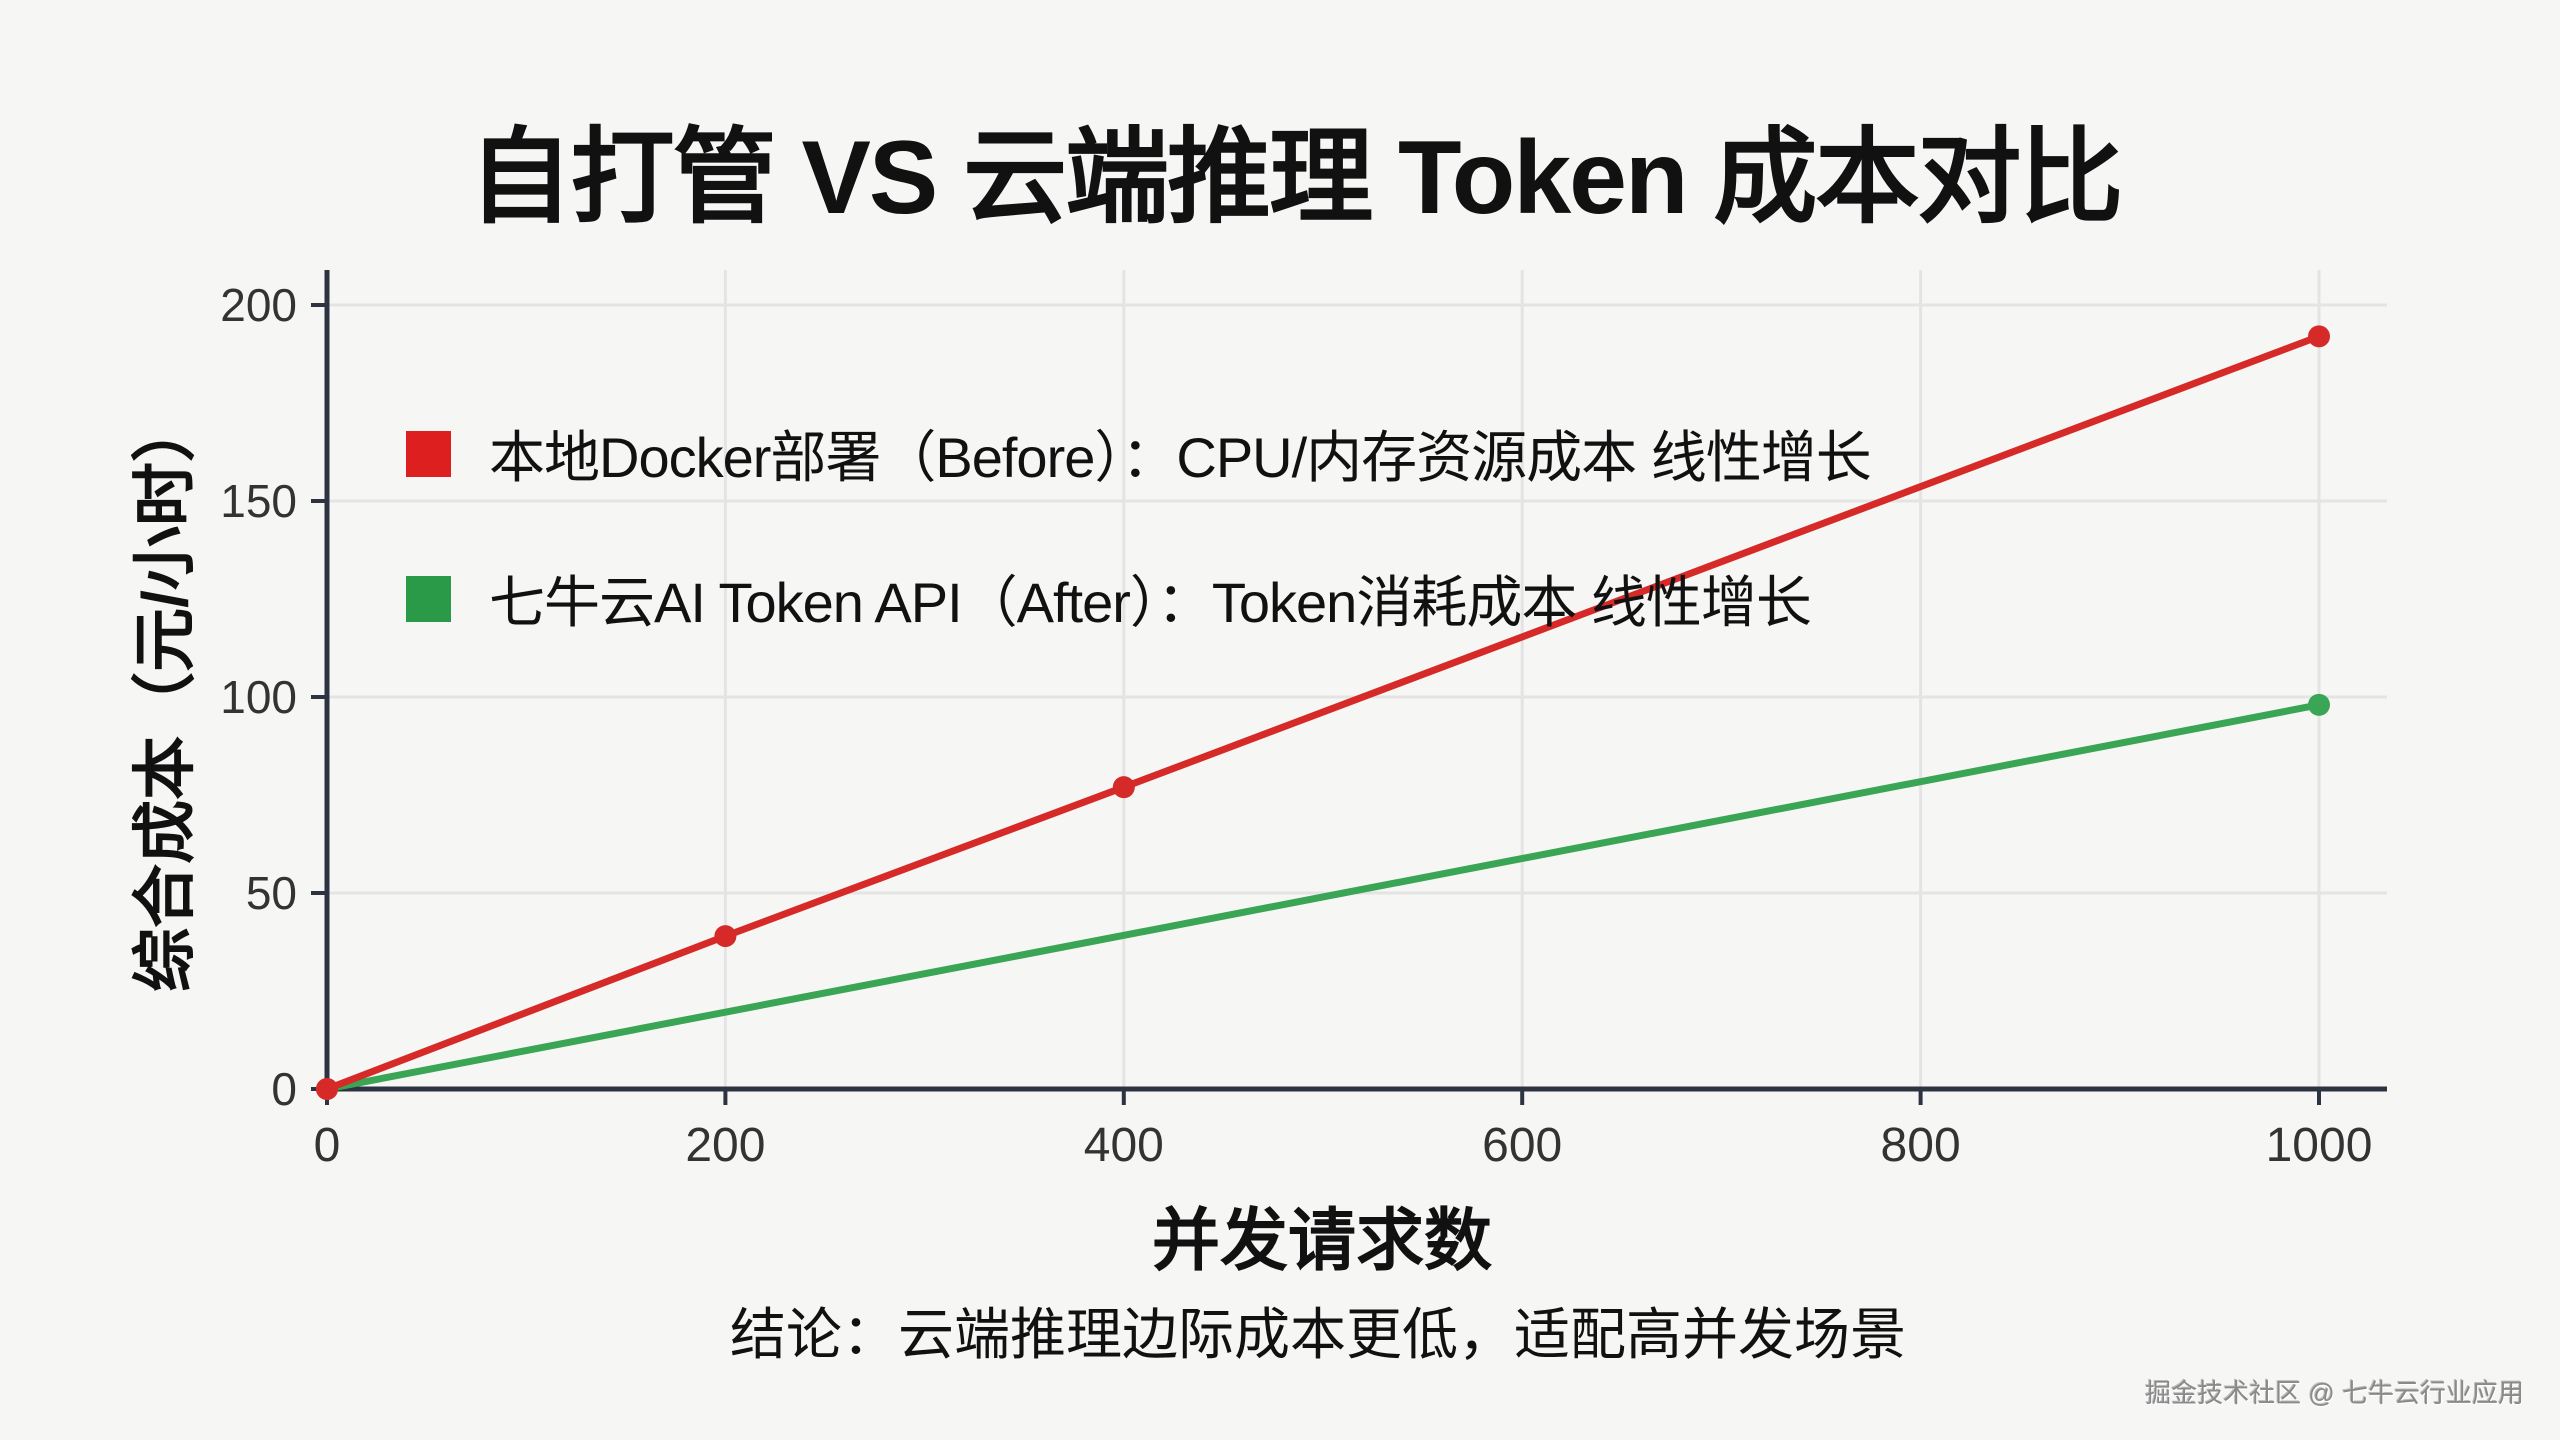 This screenshot has height=1440, width=2560. What do you see at coordinates (2334, 1393) in the screenshot?
I see `watermark: 掘金技术社区 @ 七牛云行业应用` at bounding box center [2334, 1393].